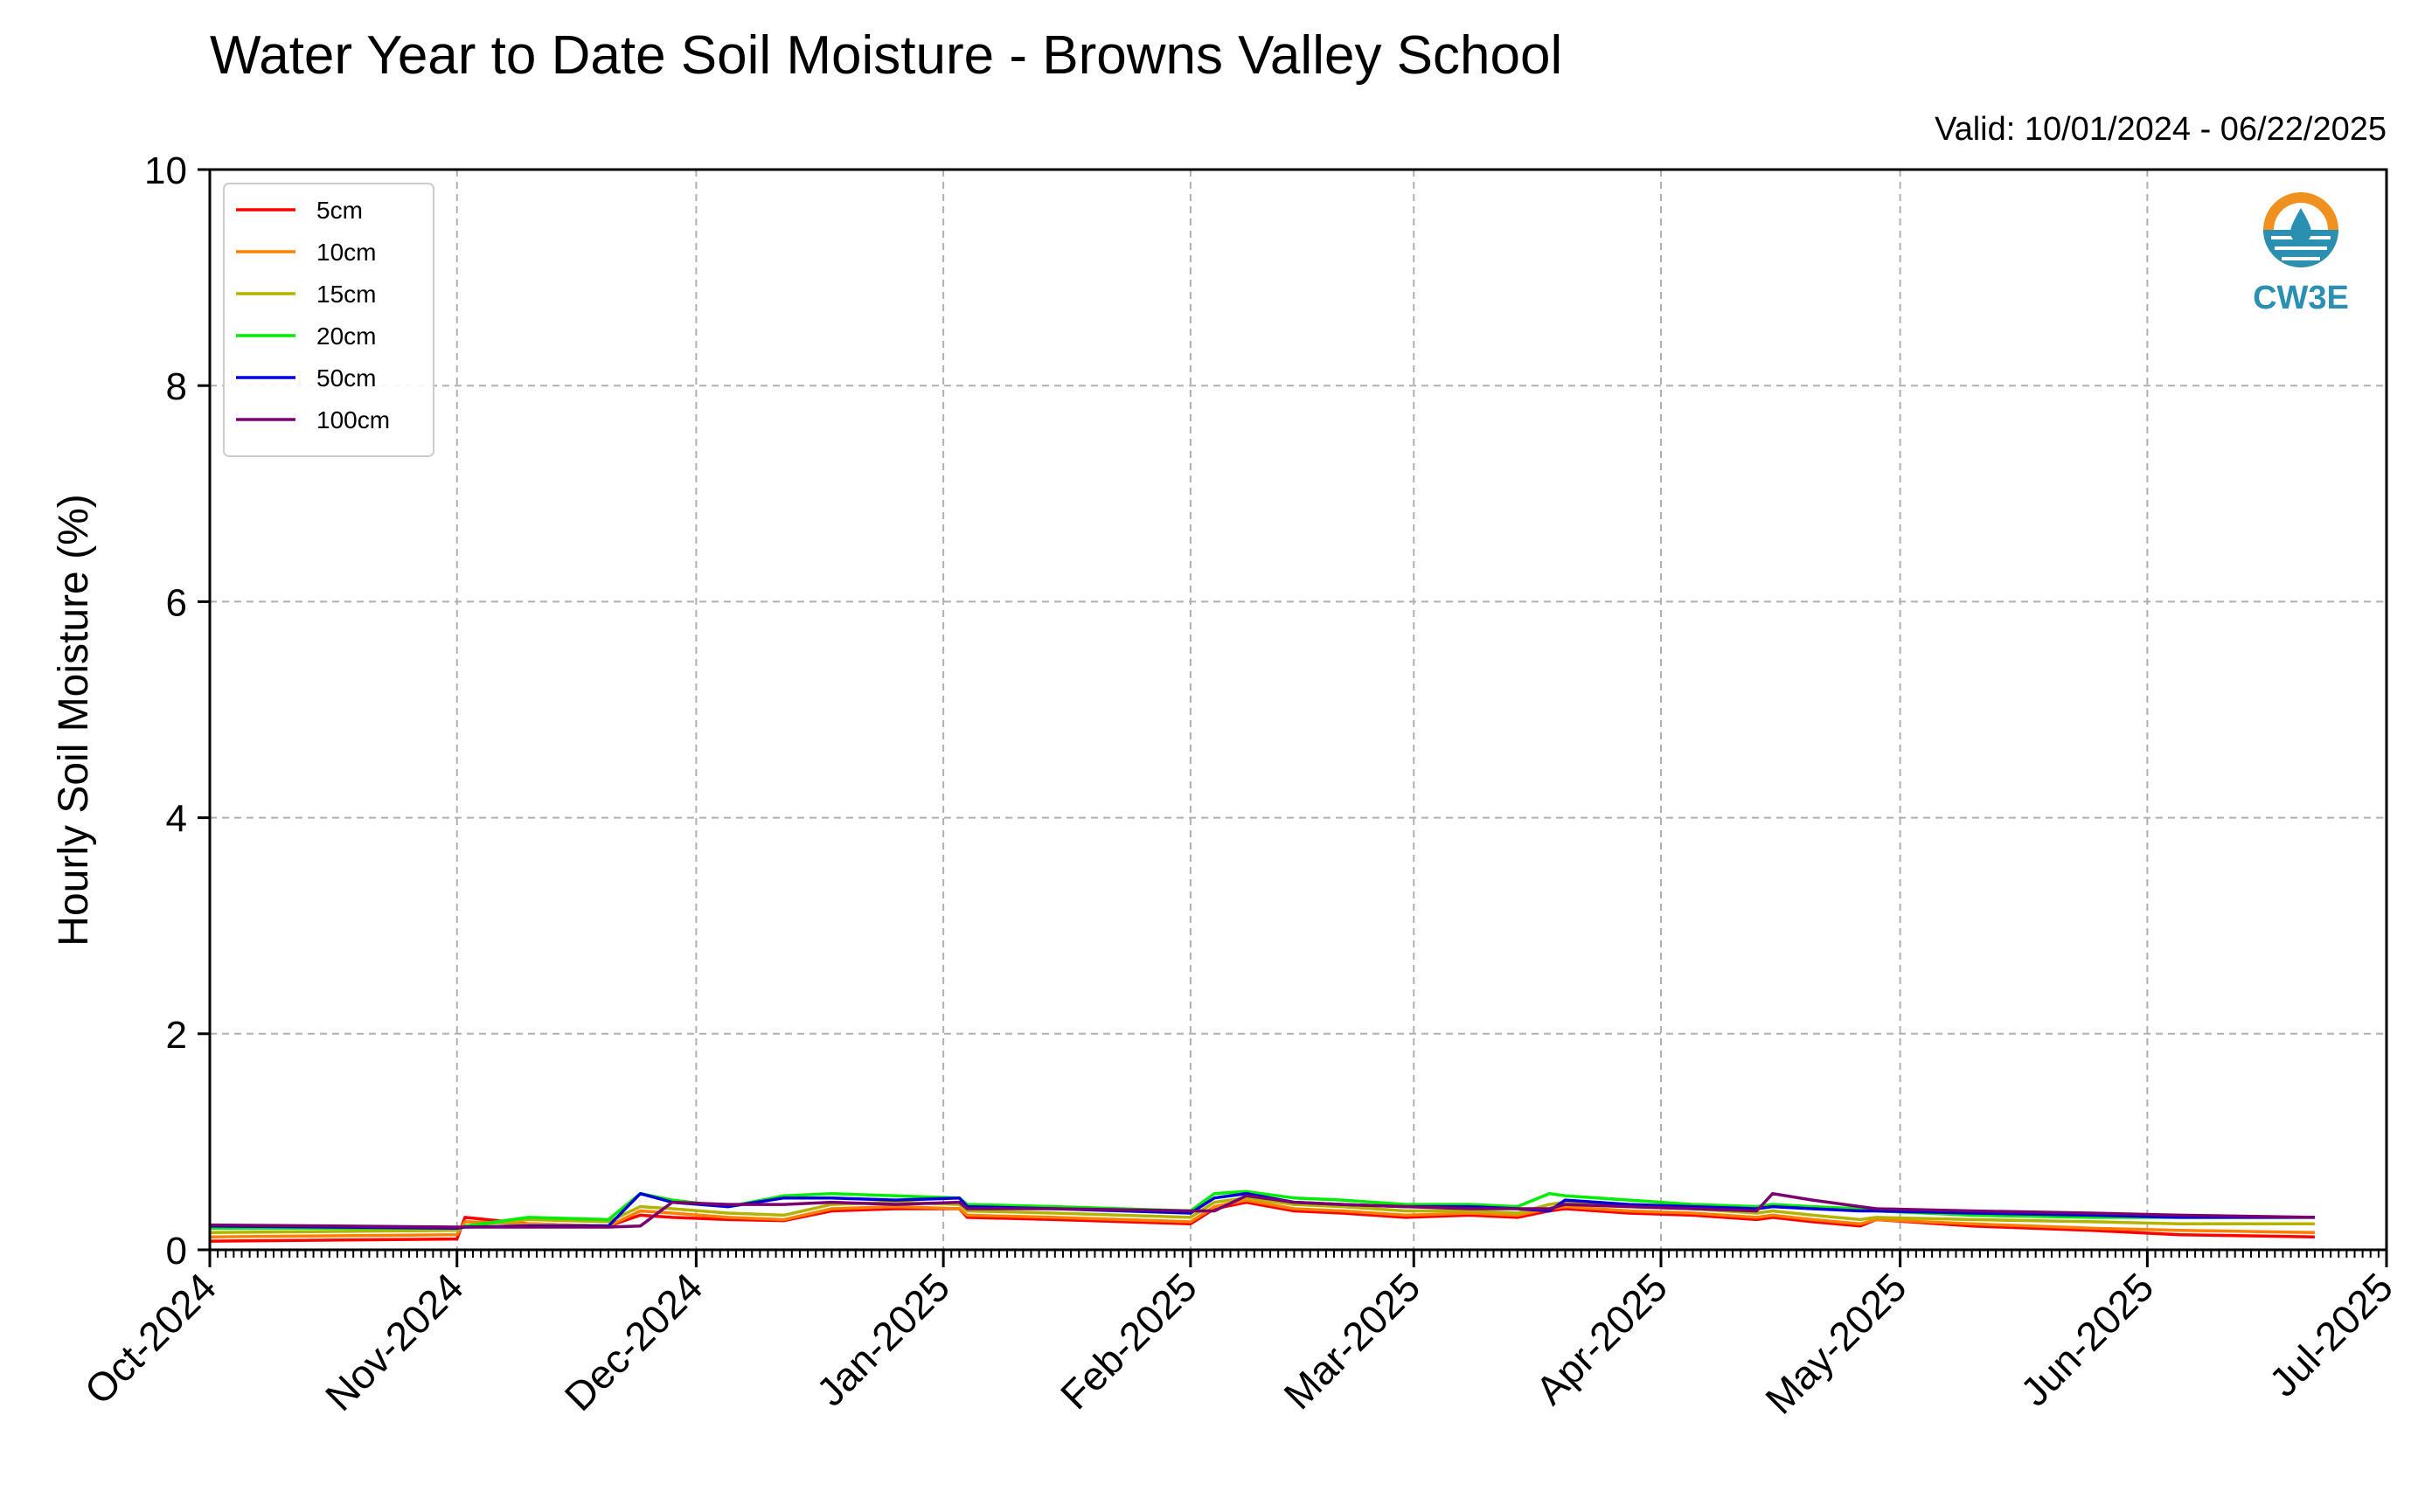 Image resolution: width=2411 pixels, height=1512 pixels. I want to click on legend: 5cm 10cm 15cm 20cm 50cm 100cm, so click(328, 320).